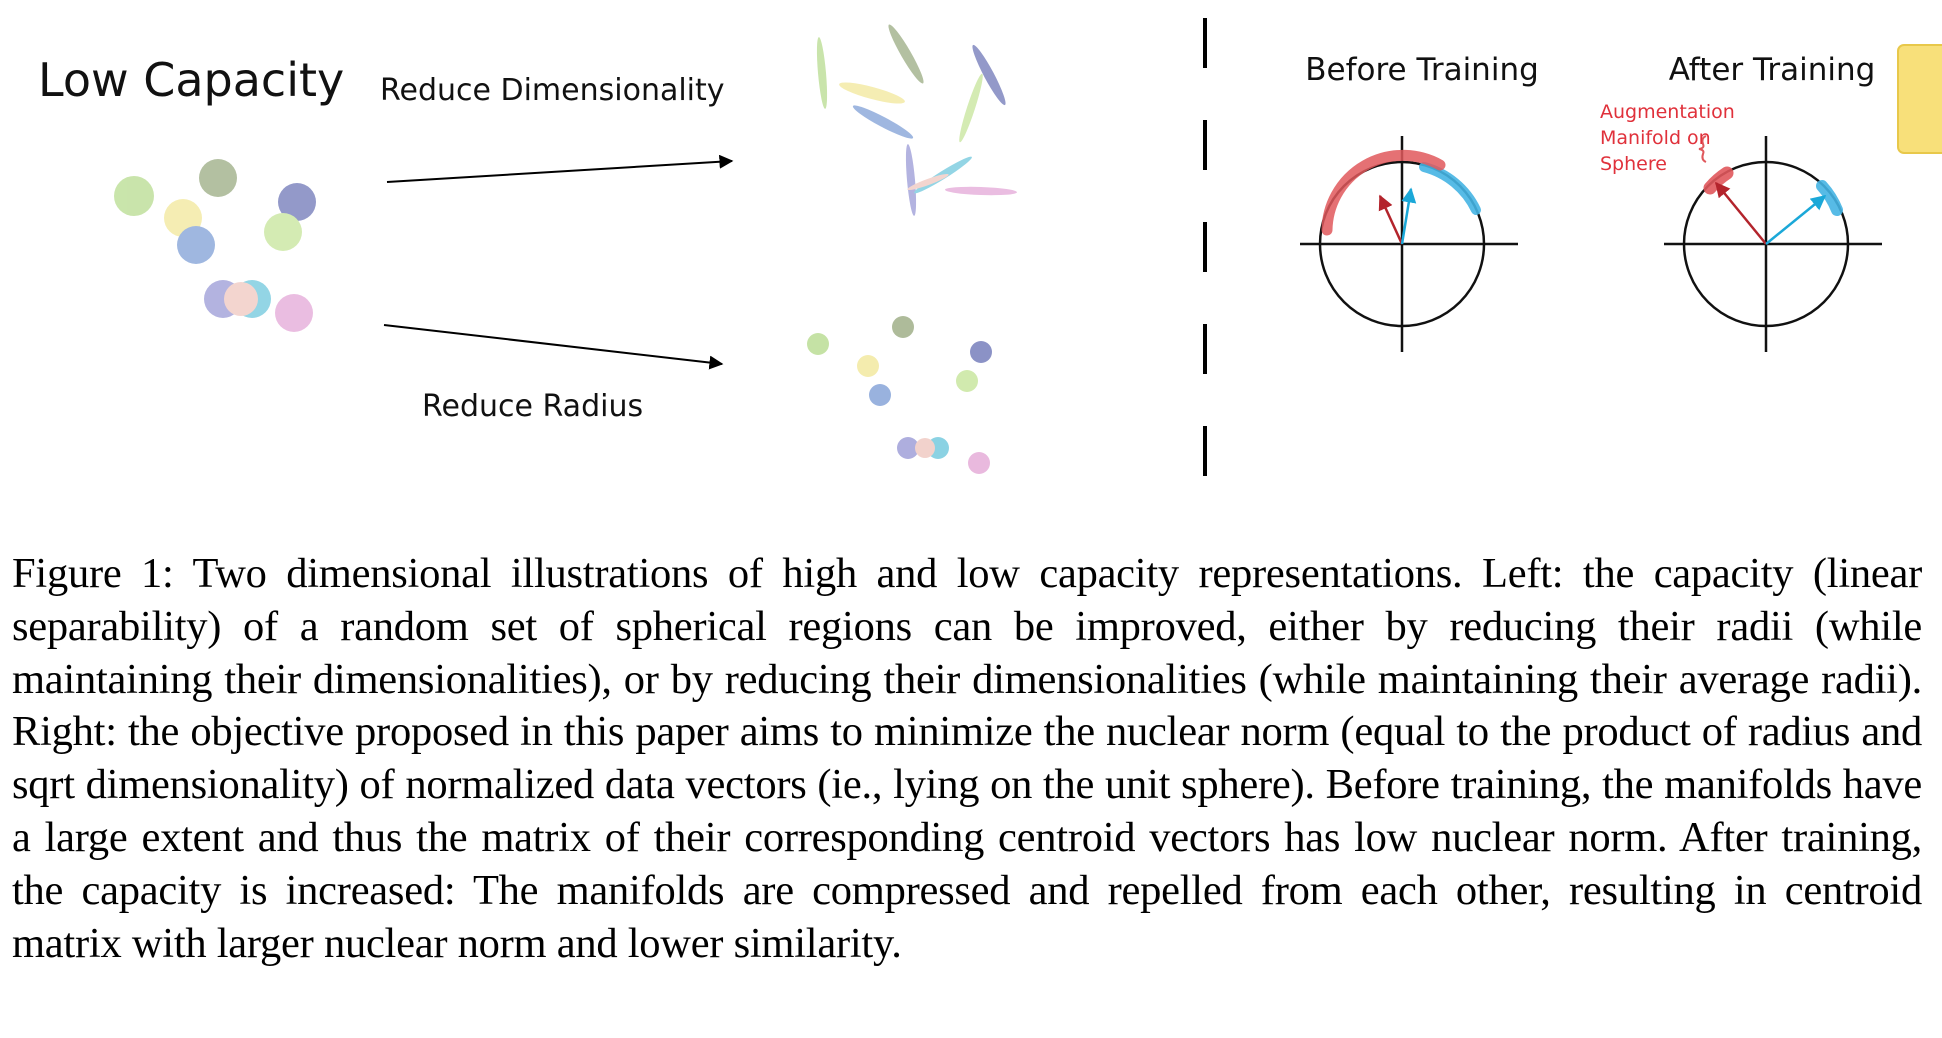 The width and height of the screenshot is (1942, 1038). I want to click on reduce-radius-label: Reduce Radius, so click(532, 406).